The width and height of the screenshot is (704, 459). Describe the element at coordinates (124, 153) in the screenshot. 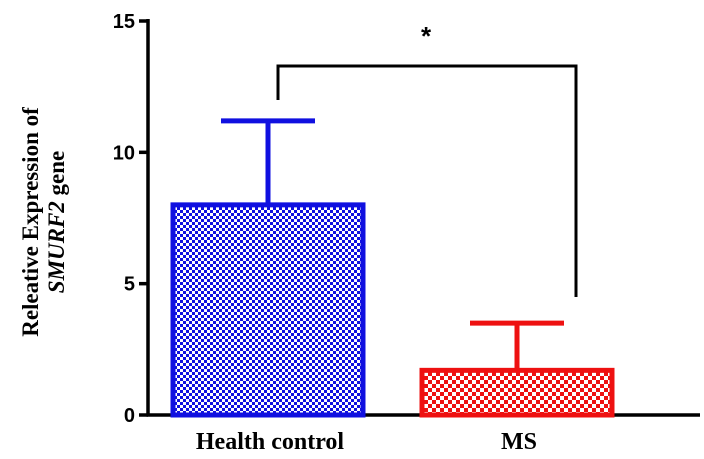

I see `y-tick-label: 10` at that location.